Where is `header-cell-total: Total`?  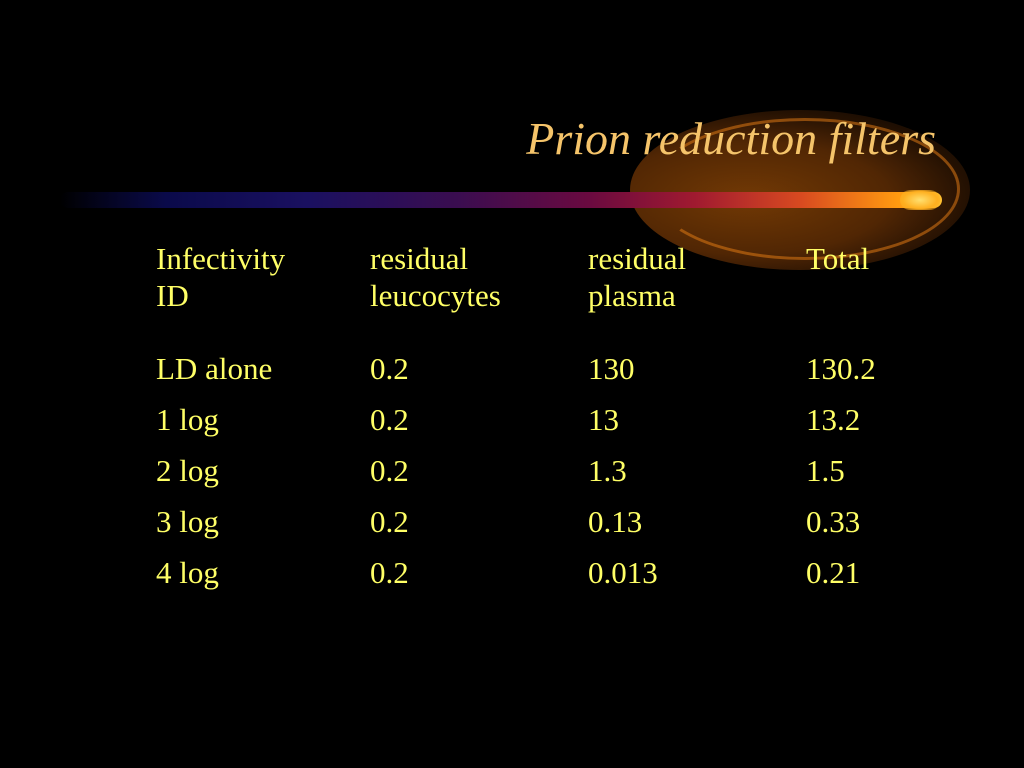
header-cell-total: Total is located at coordinates (837, 258).